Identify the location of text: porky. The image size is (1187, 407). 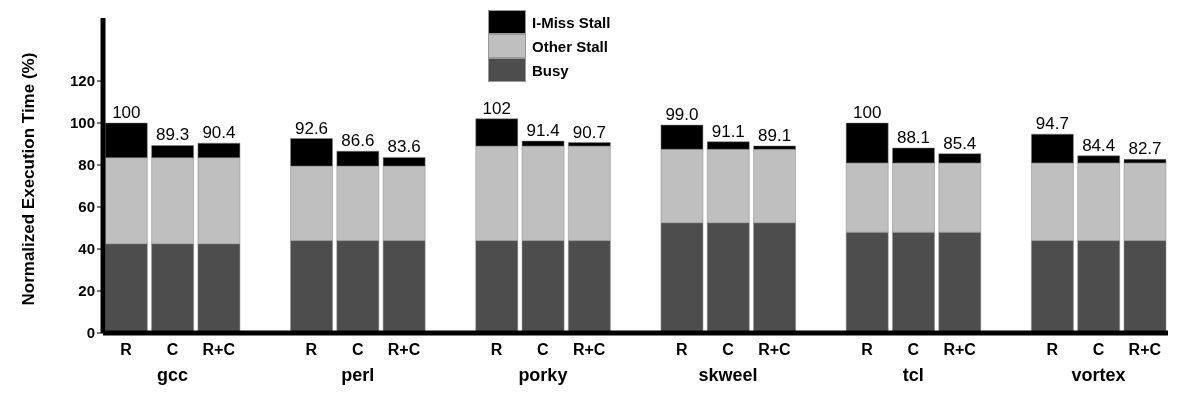
(543, 375).